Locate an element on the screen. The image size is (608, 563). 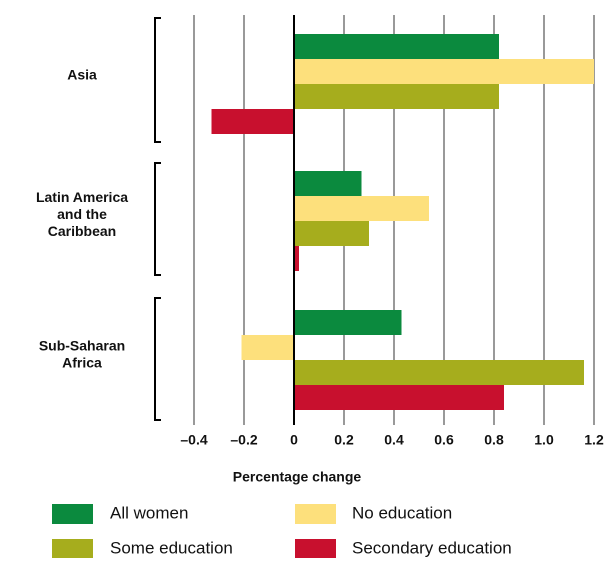
x-axis-label: Percentage change is located at coordinates (297, 477).